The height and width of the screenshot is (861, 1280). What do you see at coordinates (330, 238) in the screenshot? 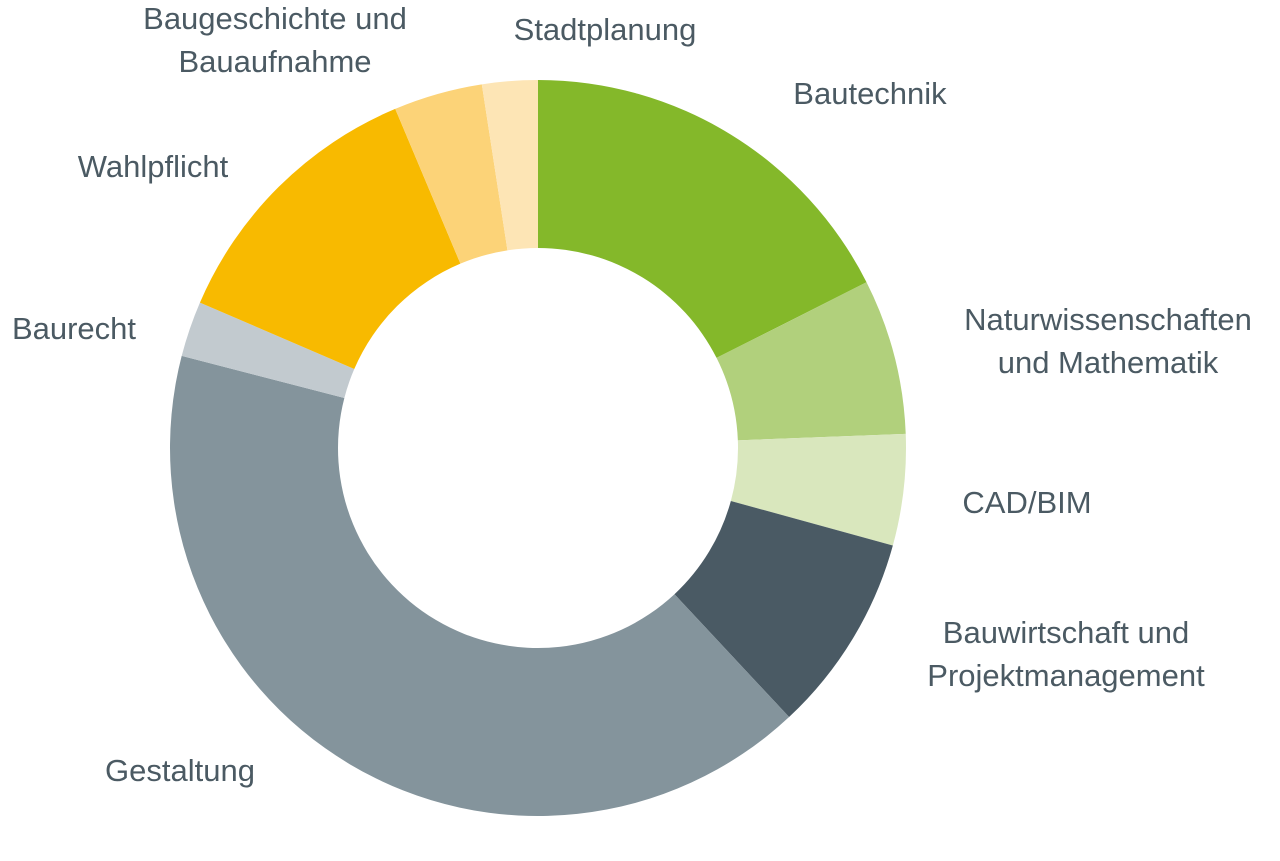
I see `slice-wahlpflicht` at bounding box center [330, 238].